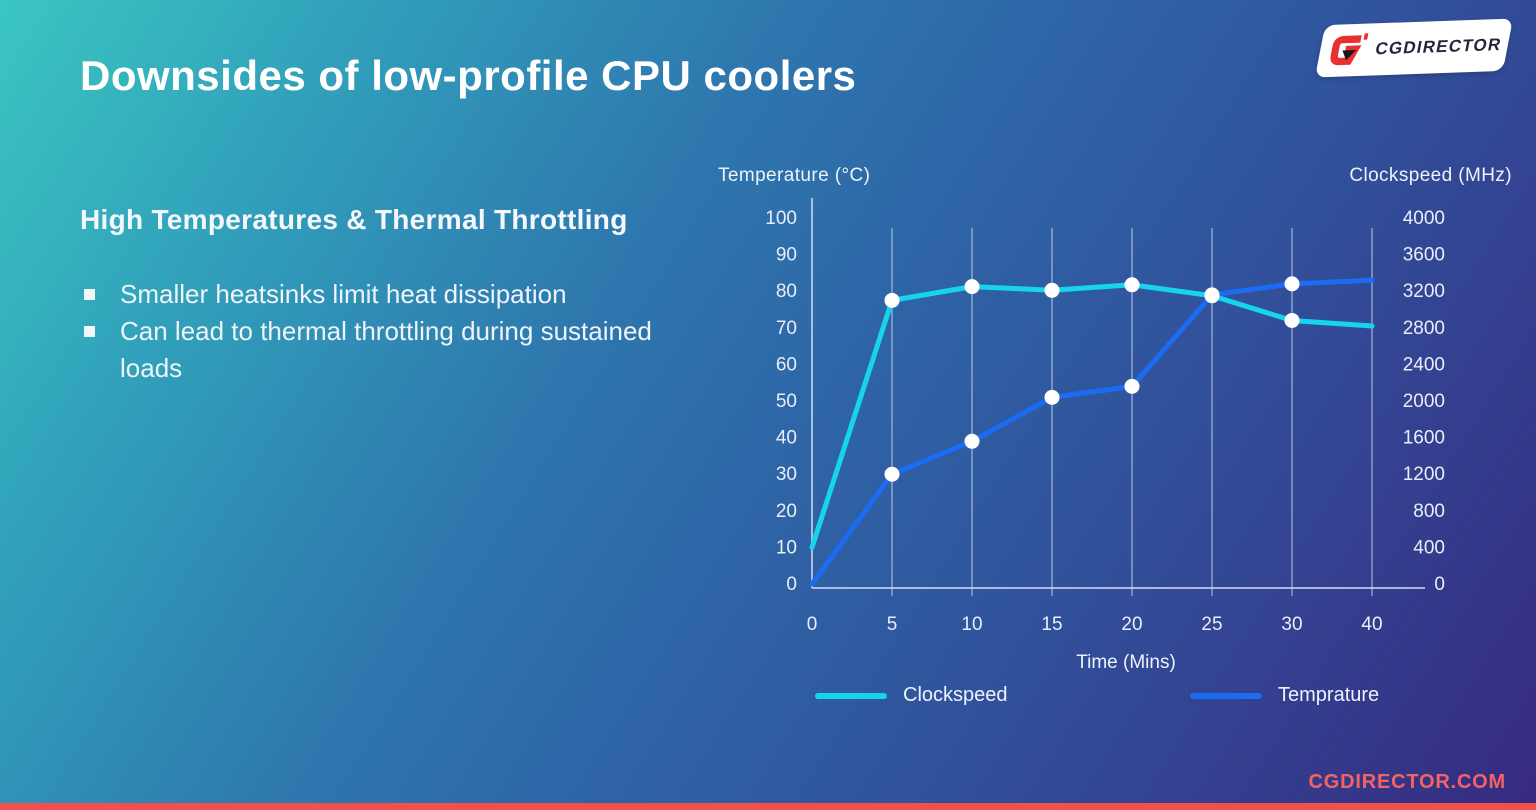  What do you see at coordinates (786, 401) in the screenshot?
I see `svg-text: 50` at bounding box center [786, 401].